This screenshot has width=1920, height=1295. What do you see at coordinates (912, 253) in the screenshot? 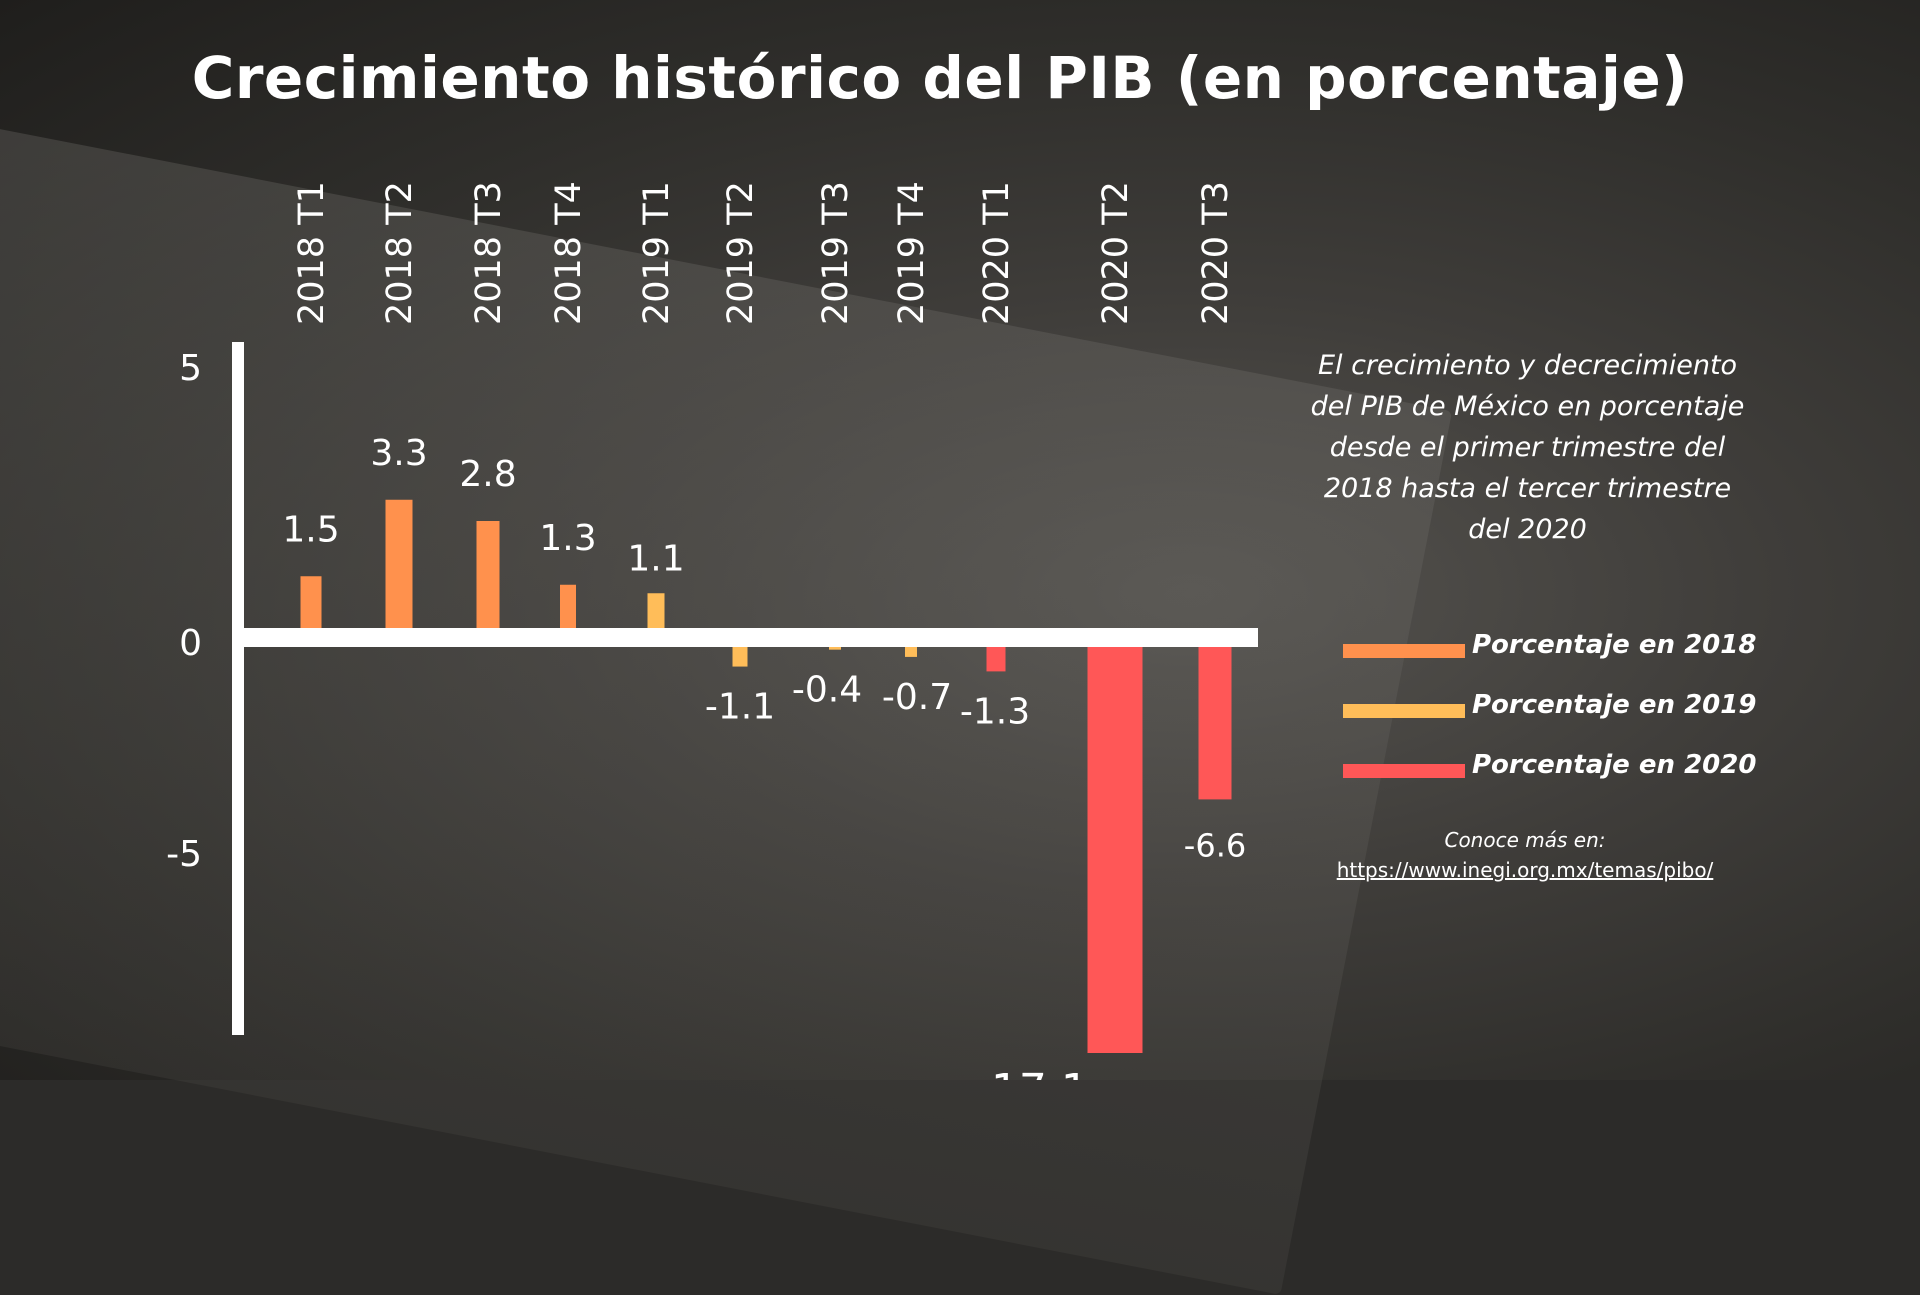
I see `category-label: 2019 T4` at bounding box center [912, 253].